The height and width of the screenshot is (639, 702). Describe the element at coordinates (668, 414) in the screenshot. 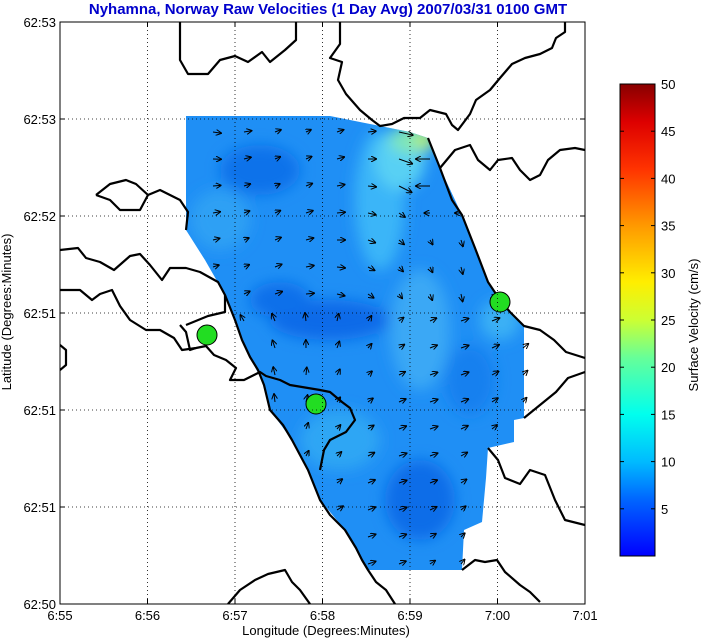

I see `colorbar-tick-label: 15` at that location.